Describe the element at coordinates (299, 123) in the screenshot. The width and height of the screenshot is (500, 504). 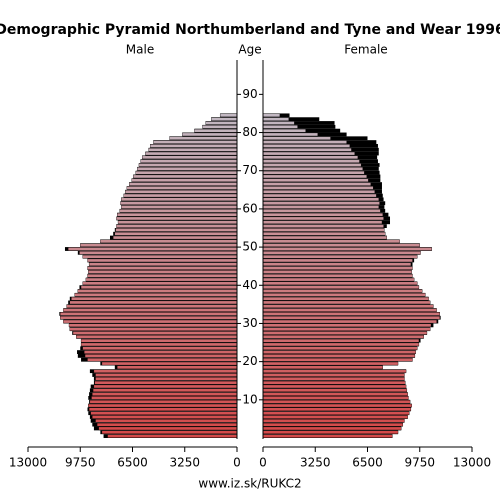
I see `bar-female` at that location.